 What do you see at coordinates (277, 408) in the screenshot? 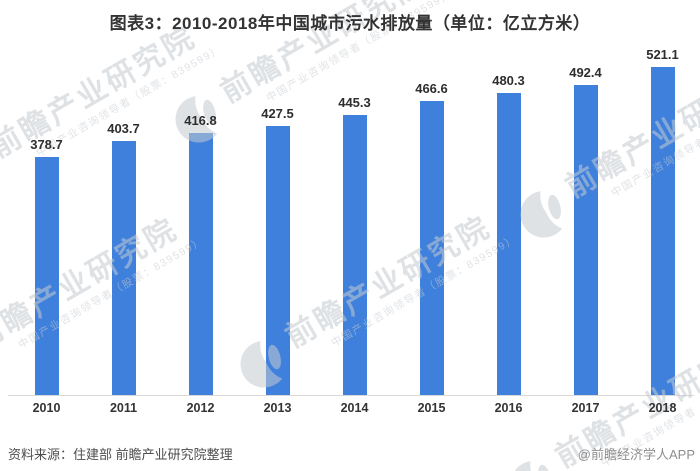
I see `x-axis-tick-label: 2013` at bounding box center [277, 408].